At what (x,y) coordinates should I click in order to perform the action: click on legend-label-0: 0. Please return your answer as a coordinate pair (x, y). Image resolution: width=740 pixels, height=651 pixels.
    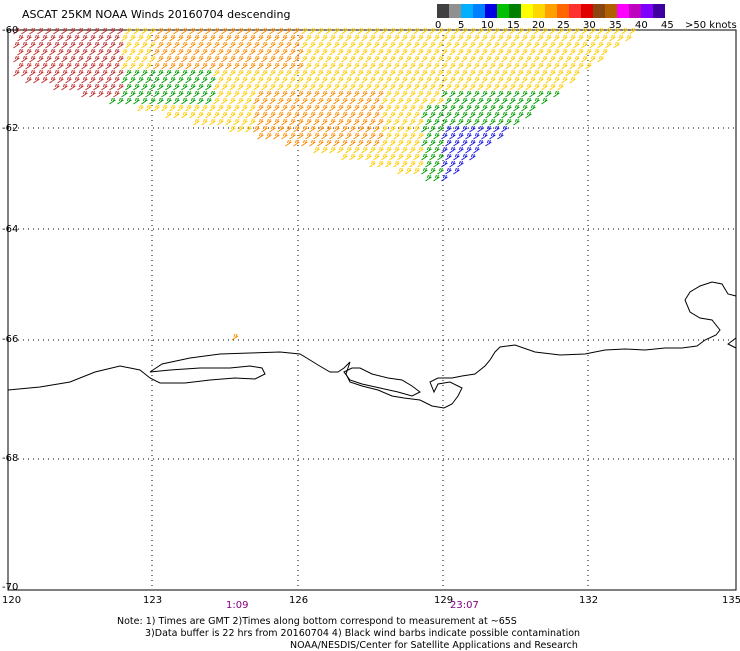
    Looking at the image, I should click on (438, 25).